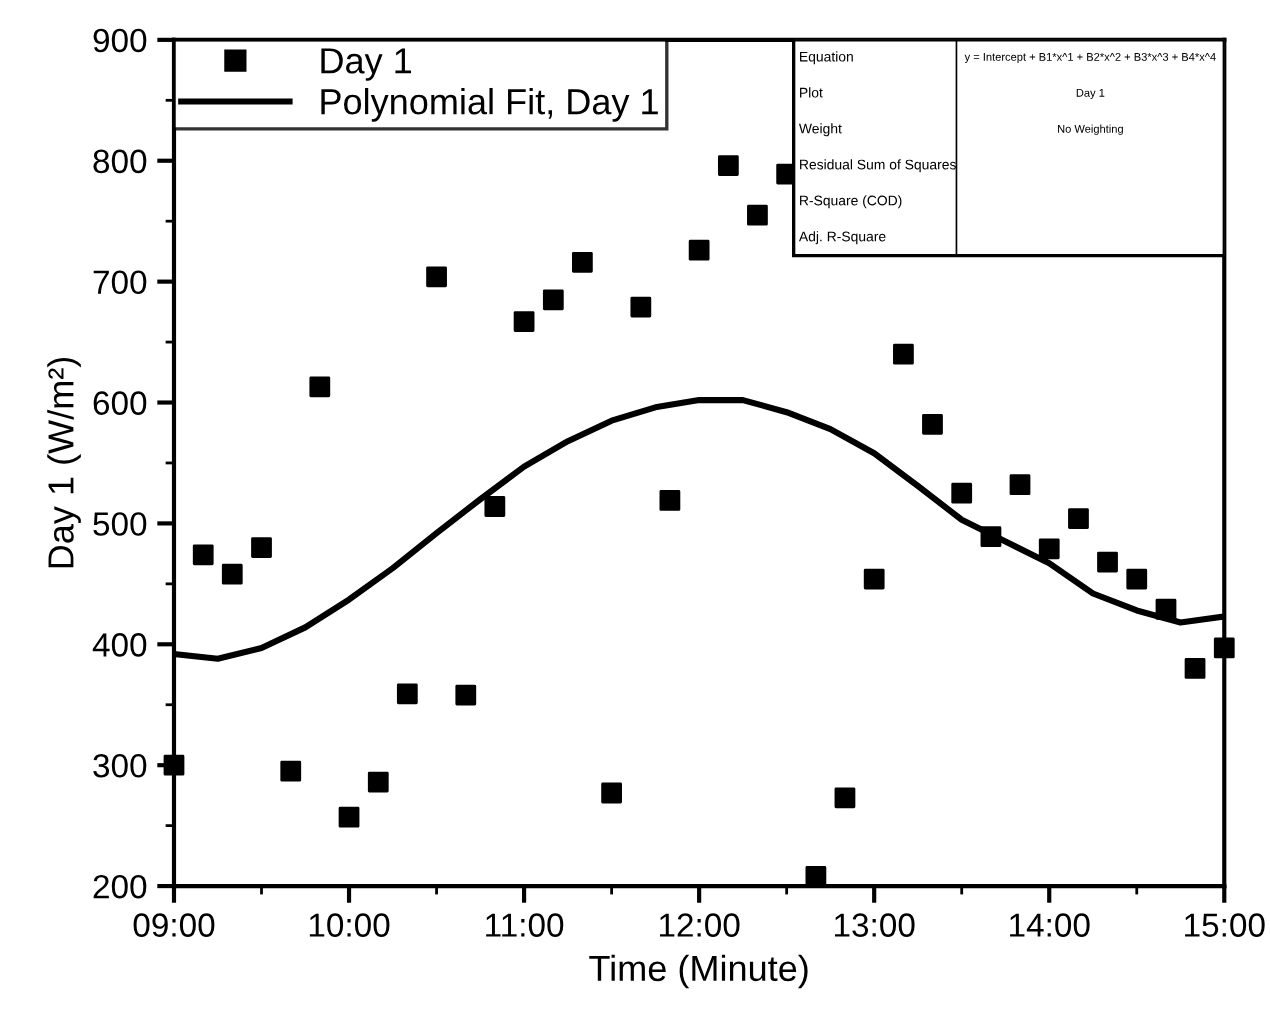  Describe the element at coordinates (366, 64) in the screenshot. I see `legend-label: Day 1` at that location.